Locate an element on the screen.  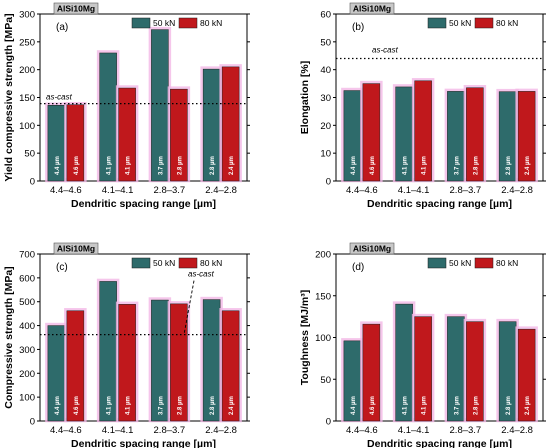
y-axis-label: Toughness [MJ/m³] is located at coordinates (305, 337).